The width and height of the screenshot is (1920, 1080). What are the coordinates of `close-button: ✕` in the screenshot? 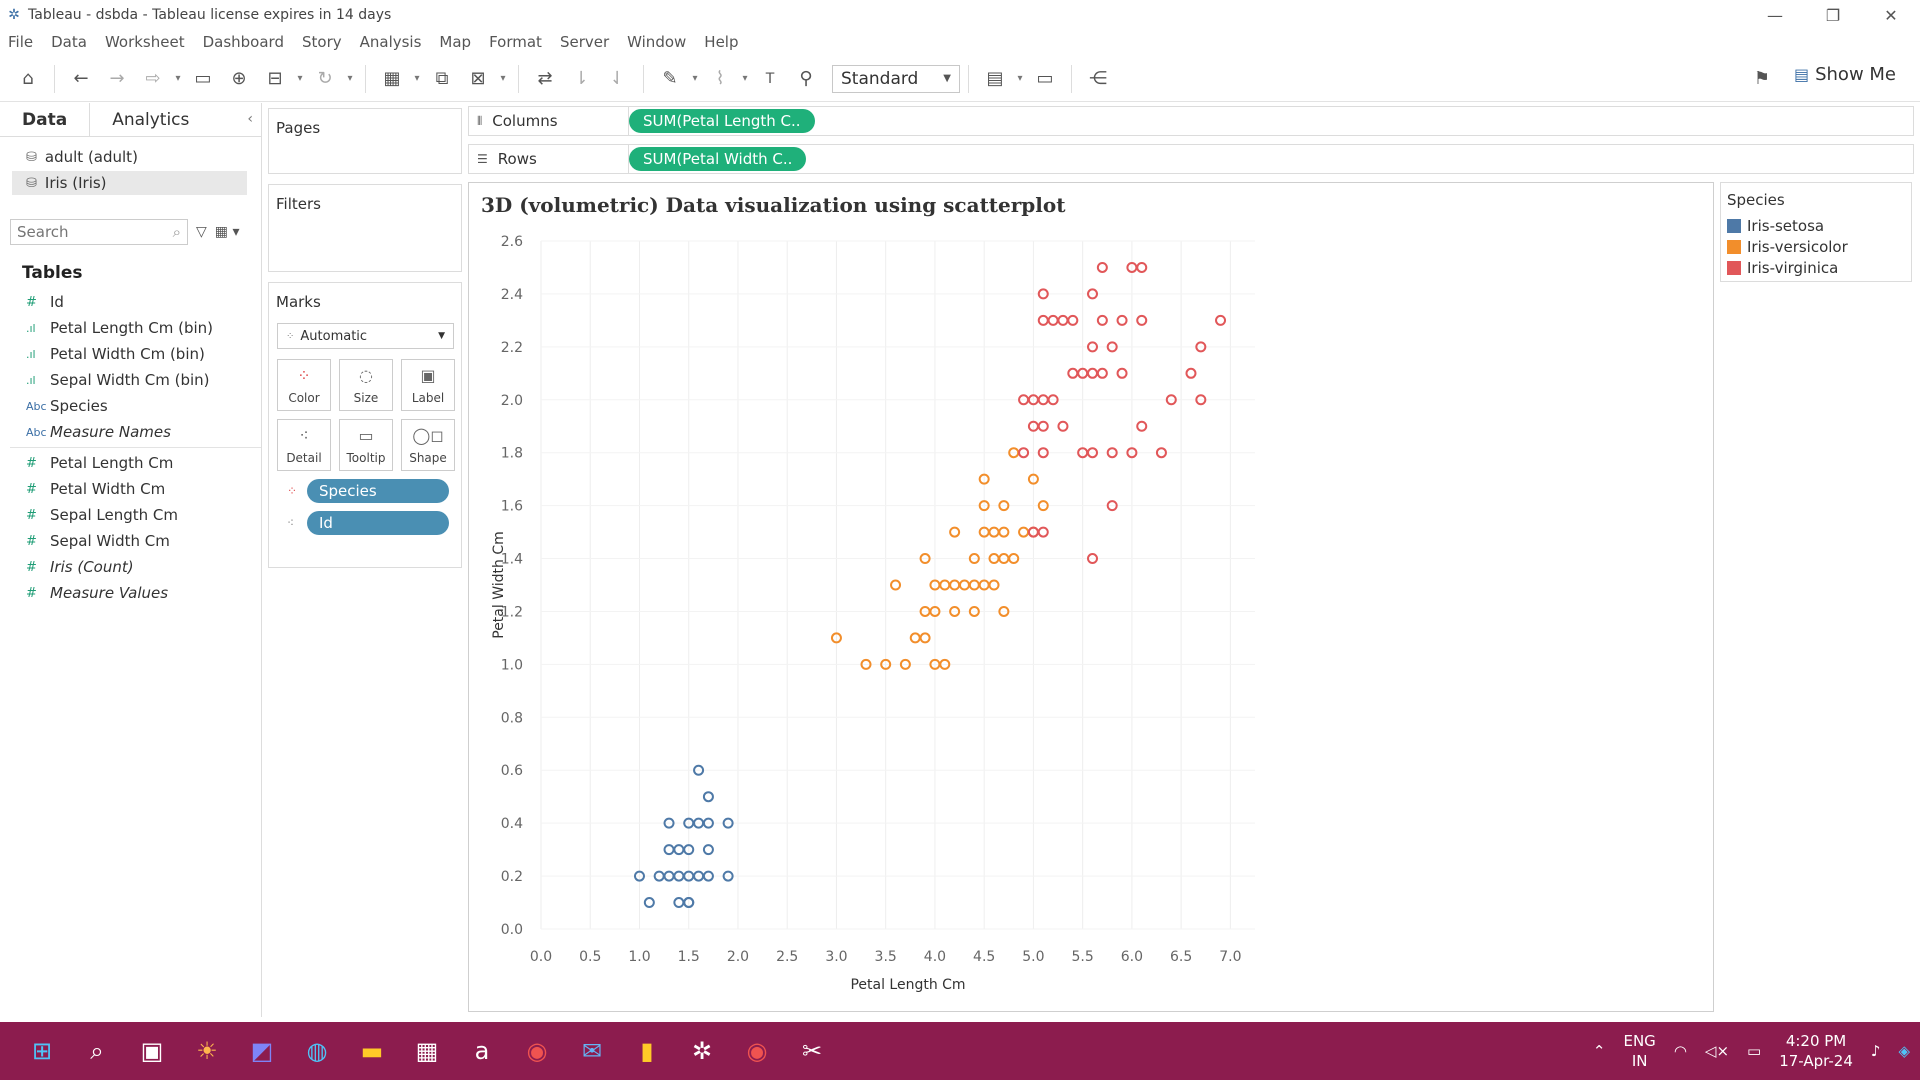 It's located at (1891, 15).